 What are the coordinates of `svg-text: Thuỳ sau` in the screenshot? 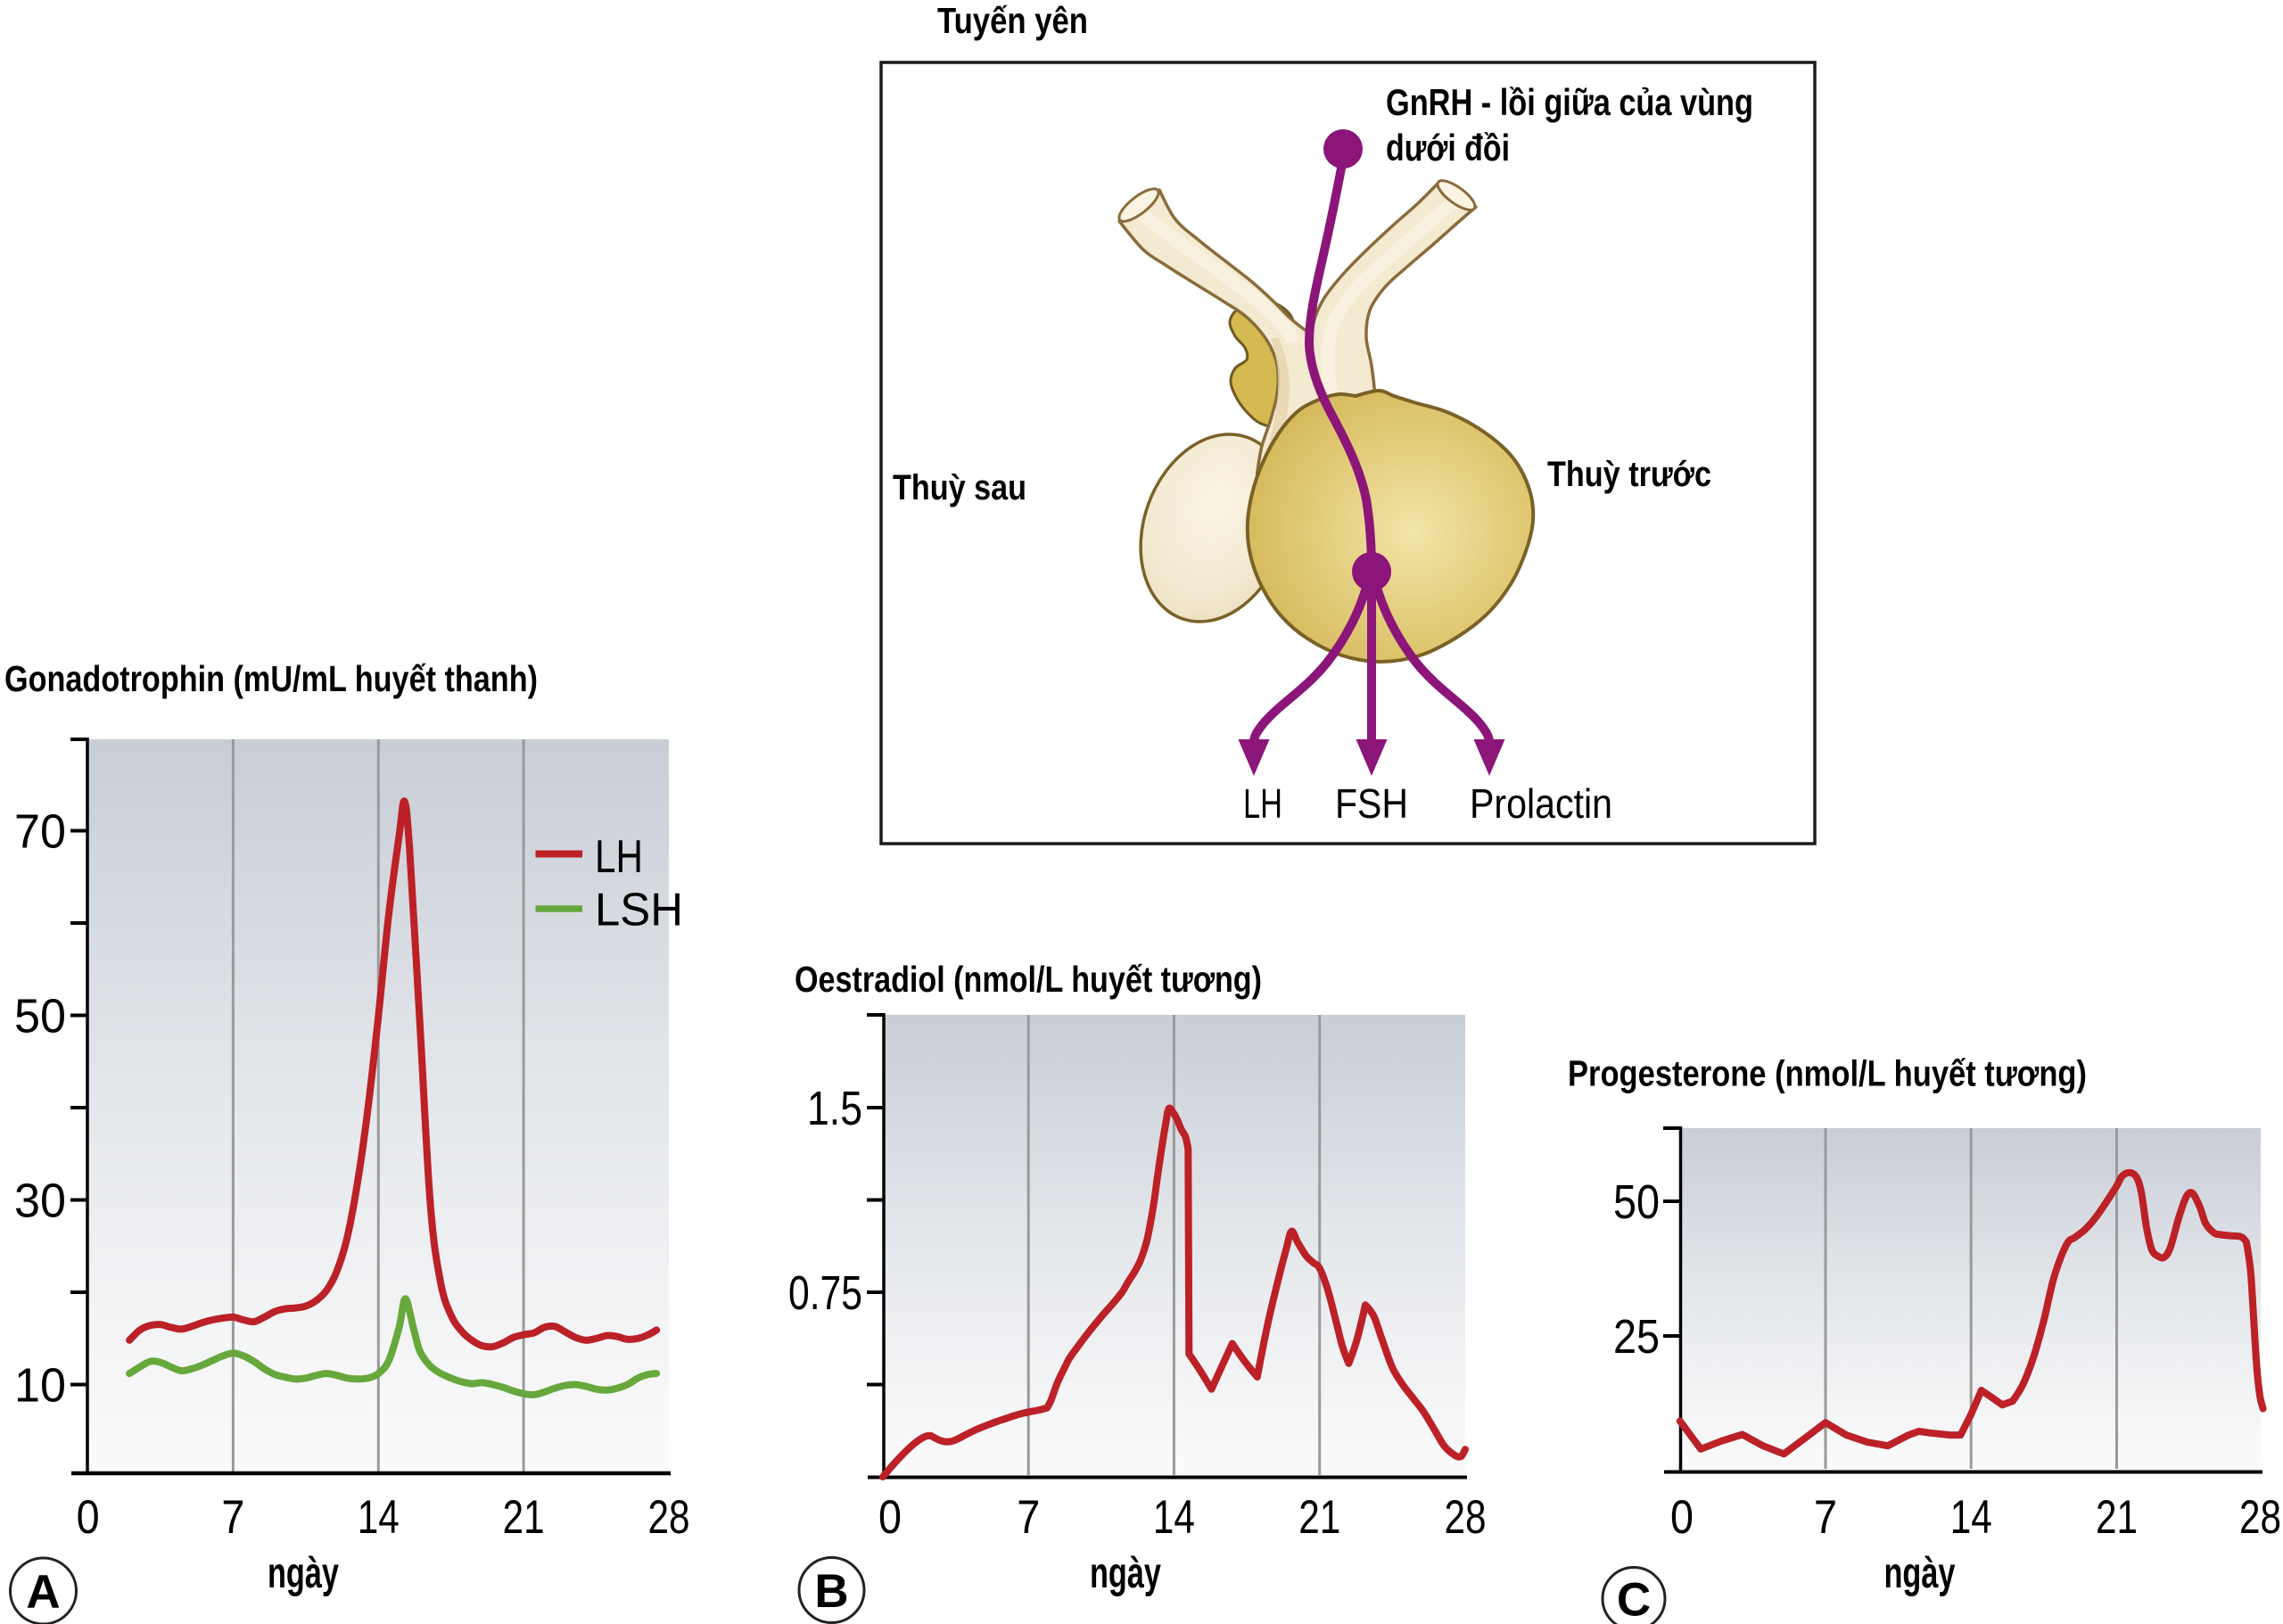 It's located at (959, 487).